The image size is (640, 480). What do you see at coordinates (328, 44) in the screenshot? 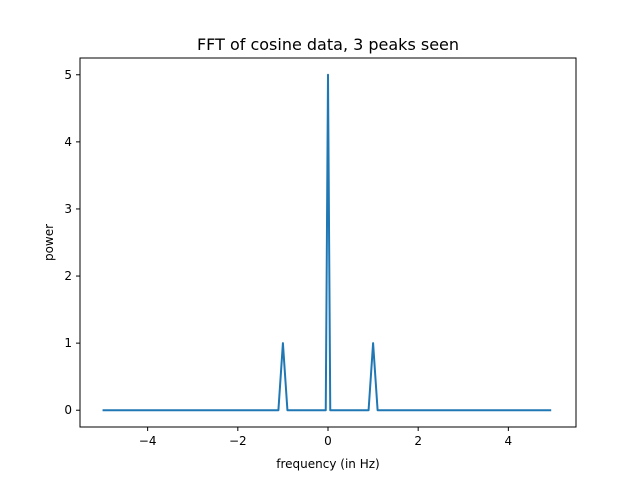
I see `chart-title: FFT of cosine data, 3 peaks seen` at bounding box center [328, 44].